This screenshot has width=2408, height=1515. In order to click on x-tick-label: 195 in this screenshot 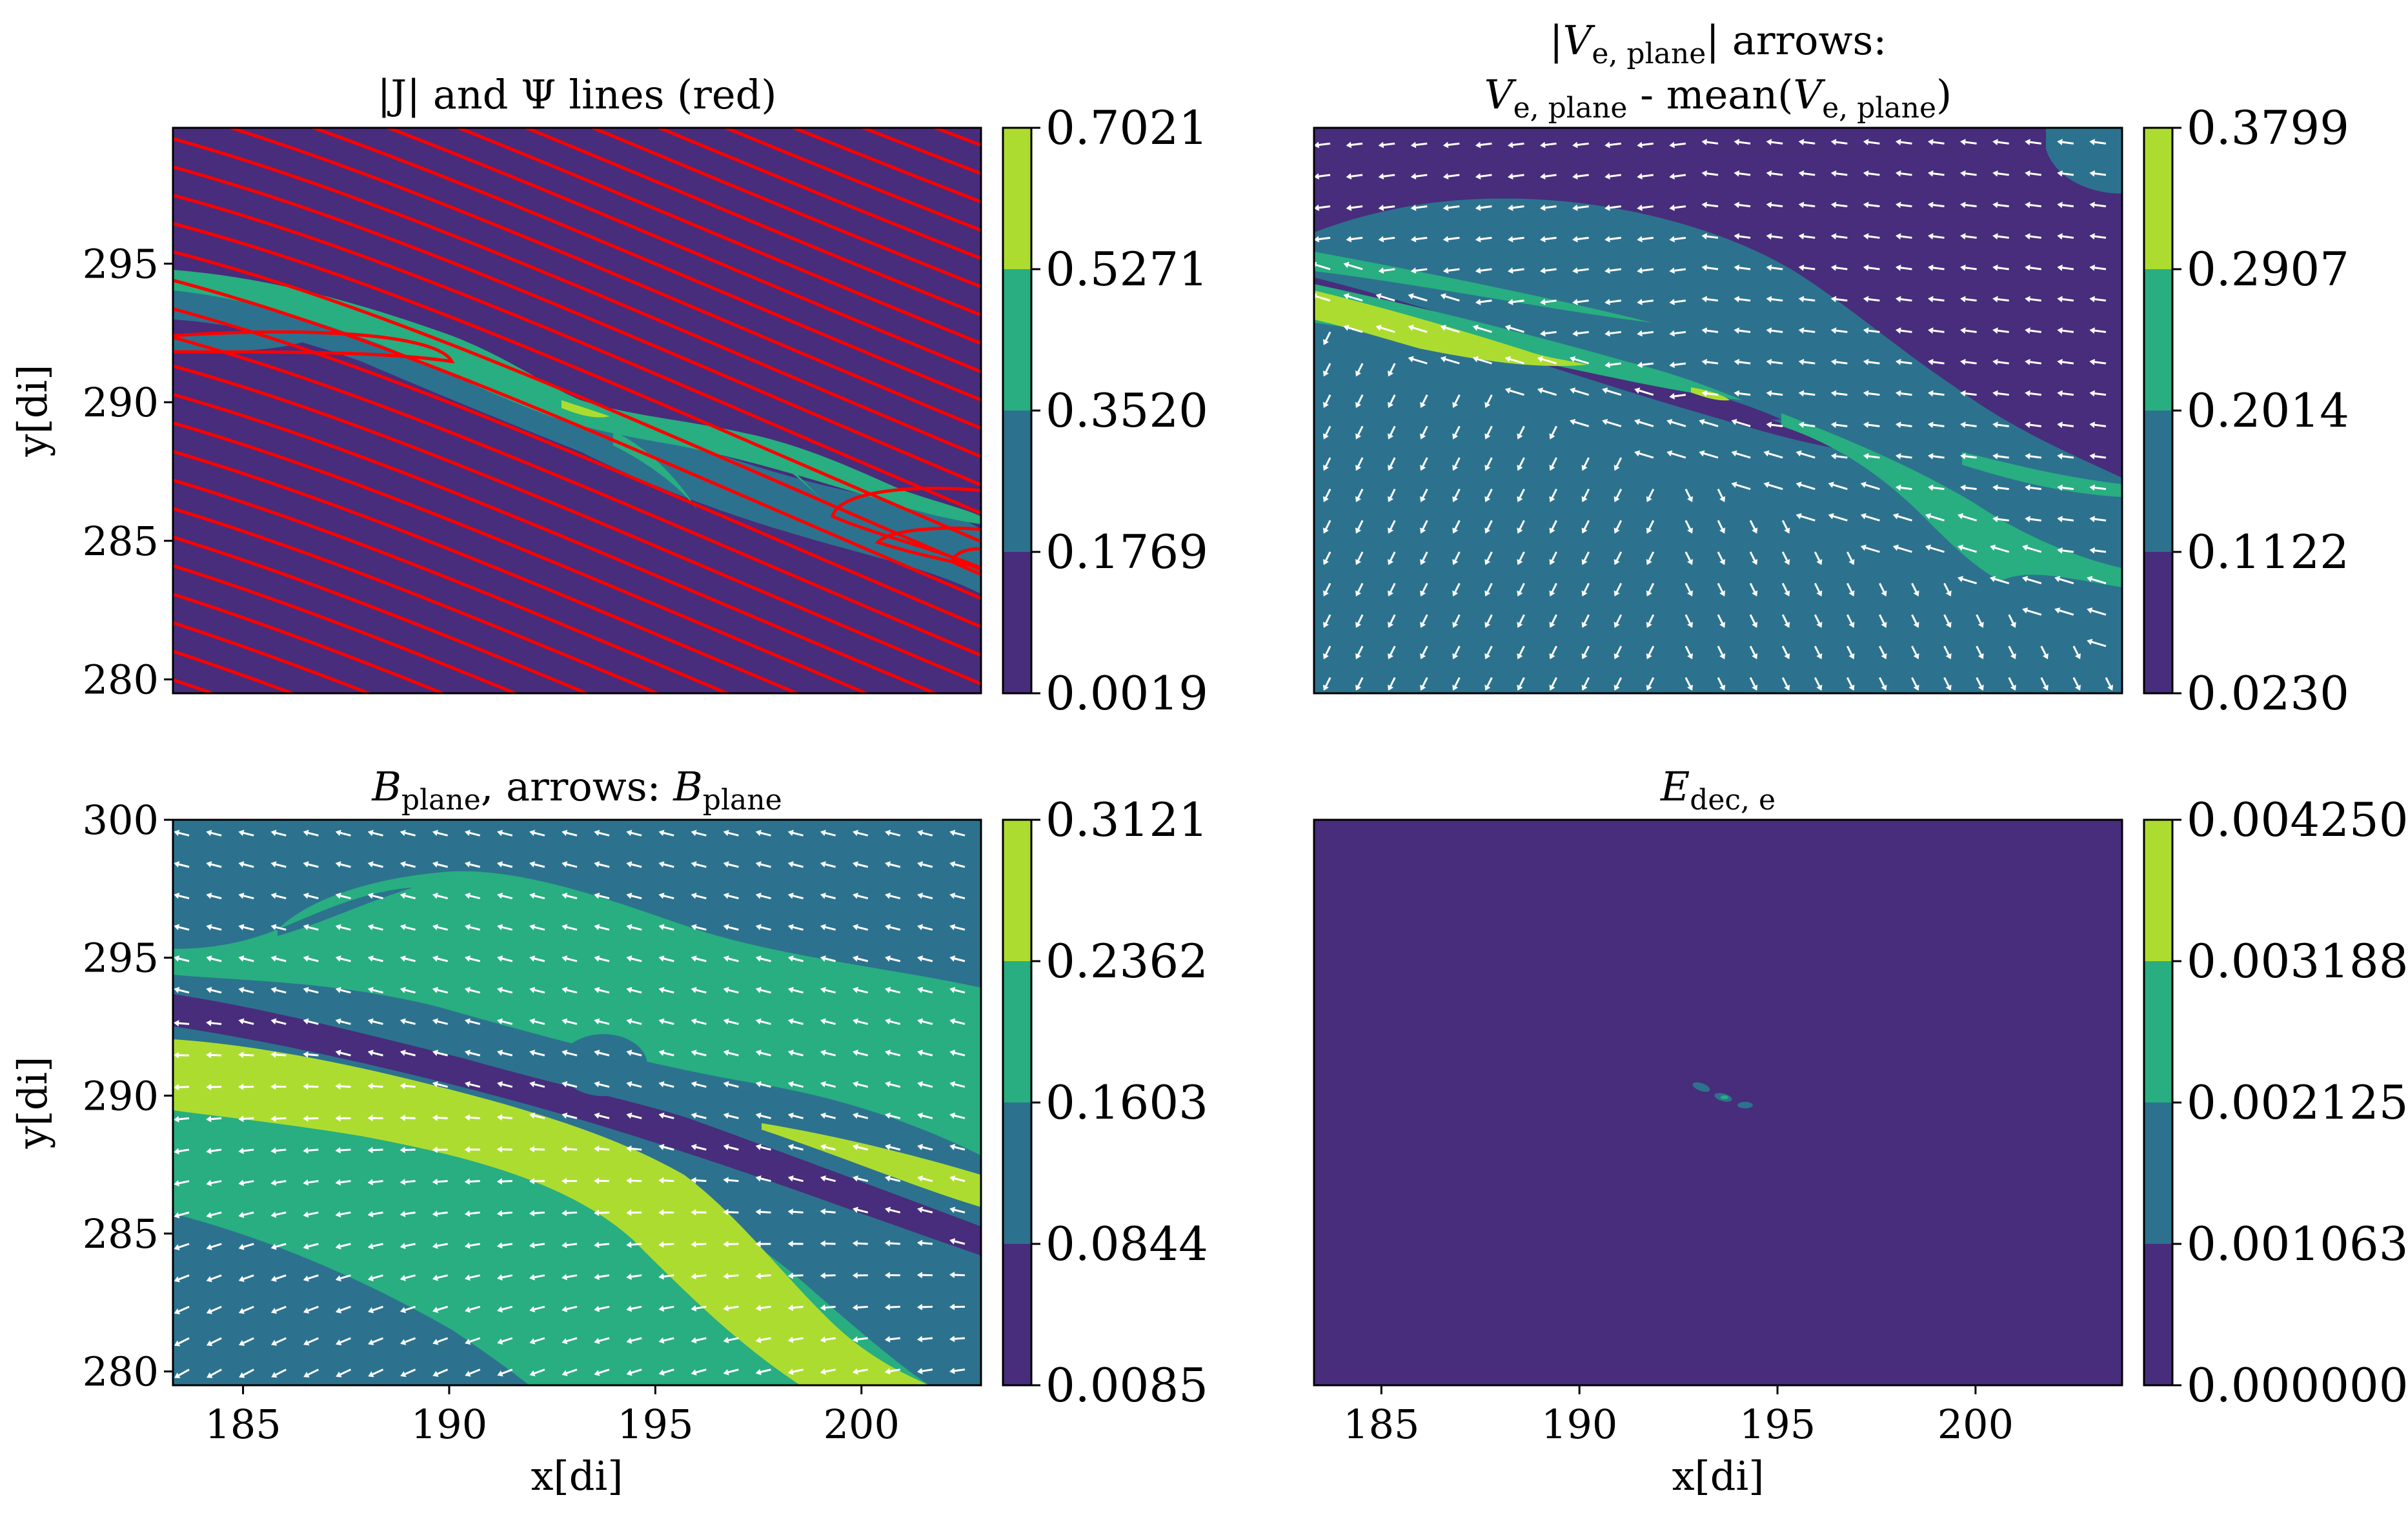, I will do `click(655, 1424)`.